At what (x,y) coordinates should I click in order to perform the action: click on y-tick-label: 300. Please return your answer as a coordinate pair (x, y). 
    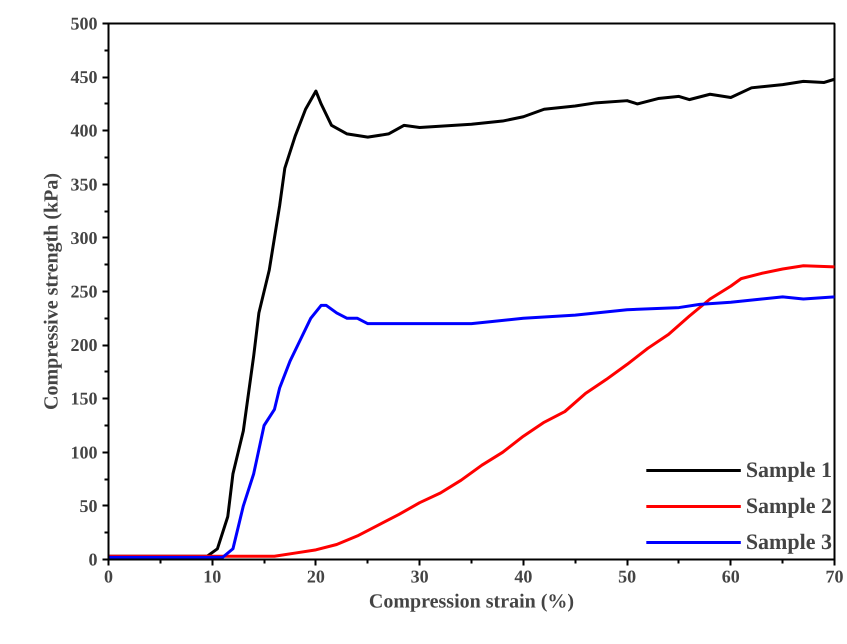
    Looking at the image, I should click on (84, 238).